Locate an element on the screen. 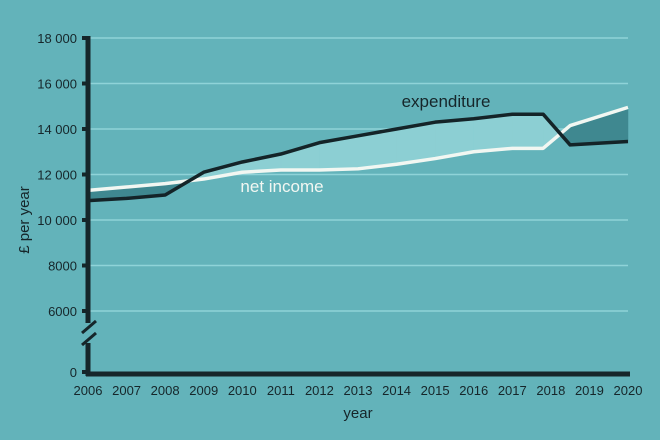 Image resolution: width=660 pixels, height=440 pixels. x-tick-label: 2006 is located at coordinates (88, 390).